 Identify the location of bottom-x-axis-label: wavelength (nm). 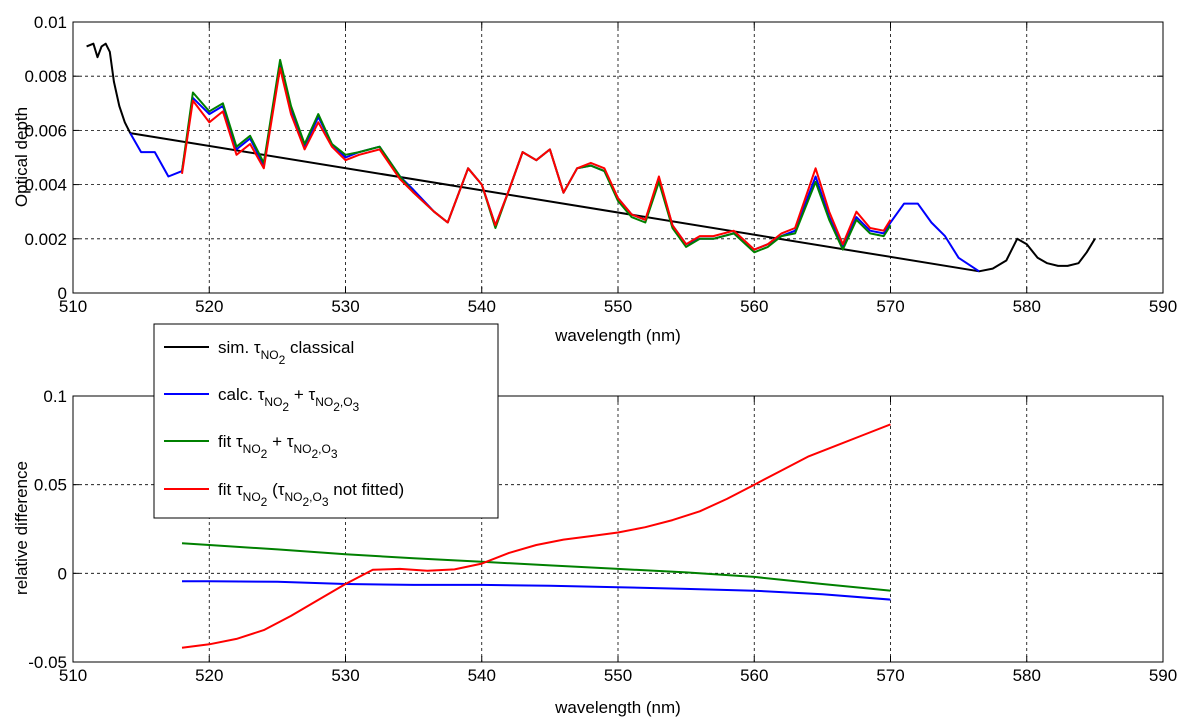
(617, 707).